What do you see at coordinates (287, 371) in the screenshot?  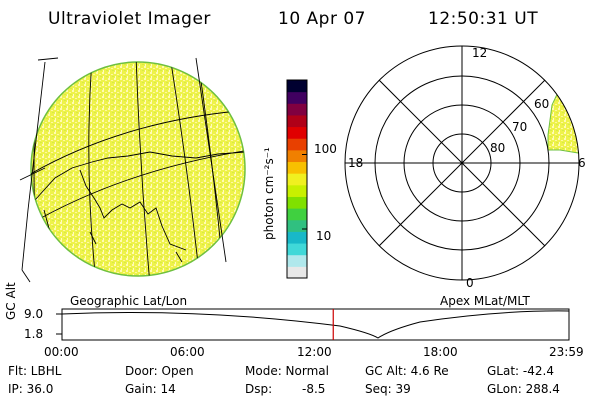 I see `info-mode: Mode: Normal` at bounding box center [287, 371].